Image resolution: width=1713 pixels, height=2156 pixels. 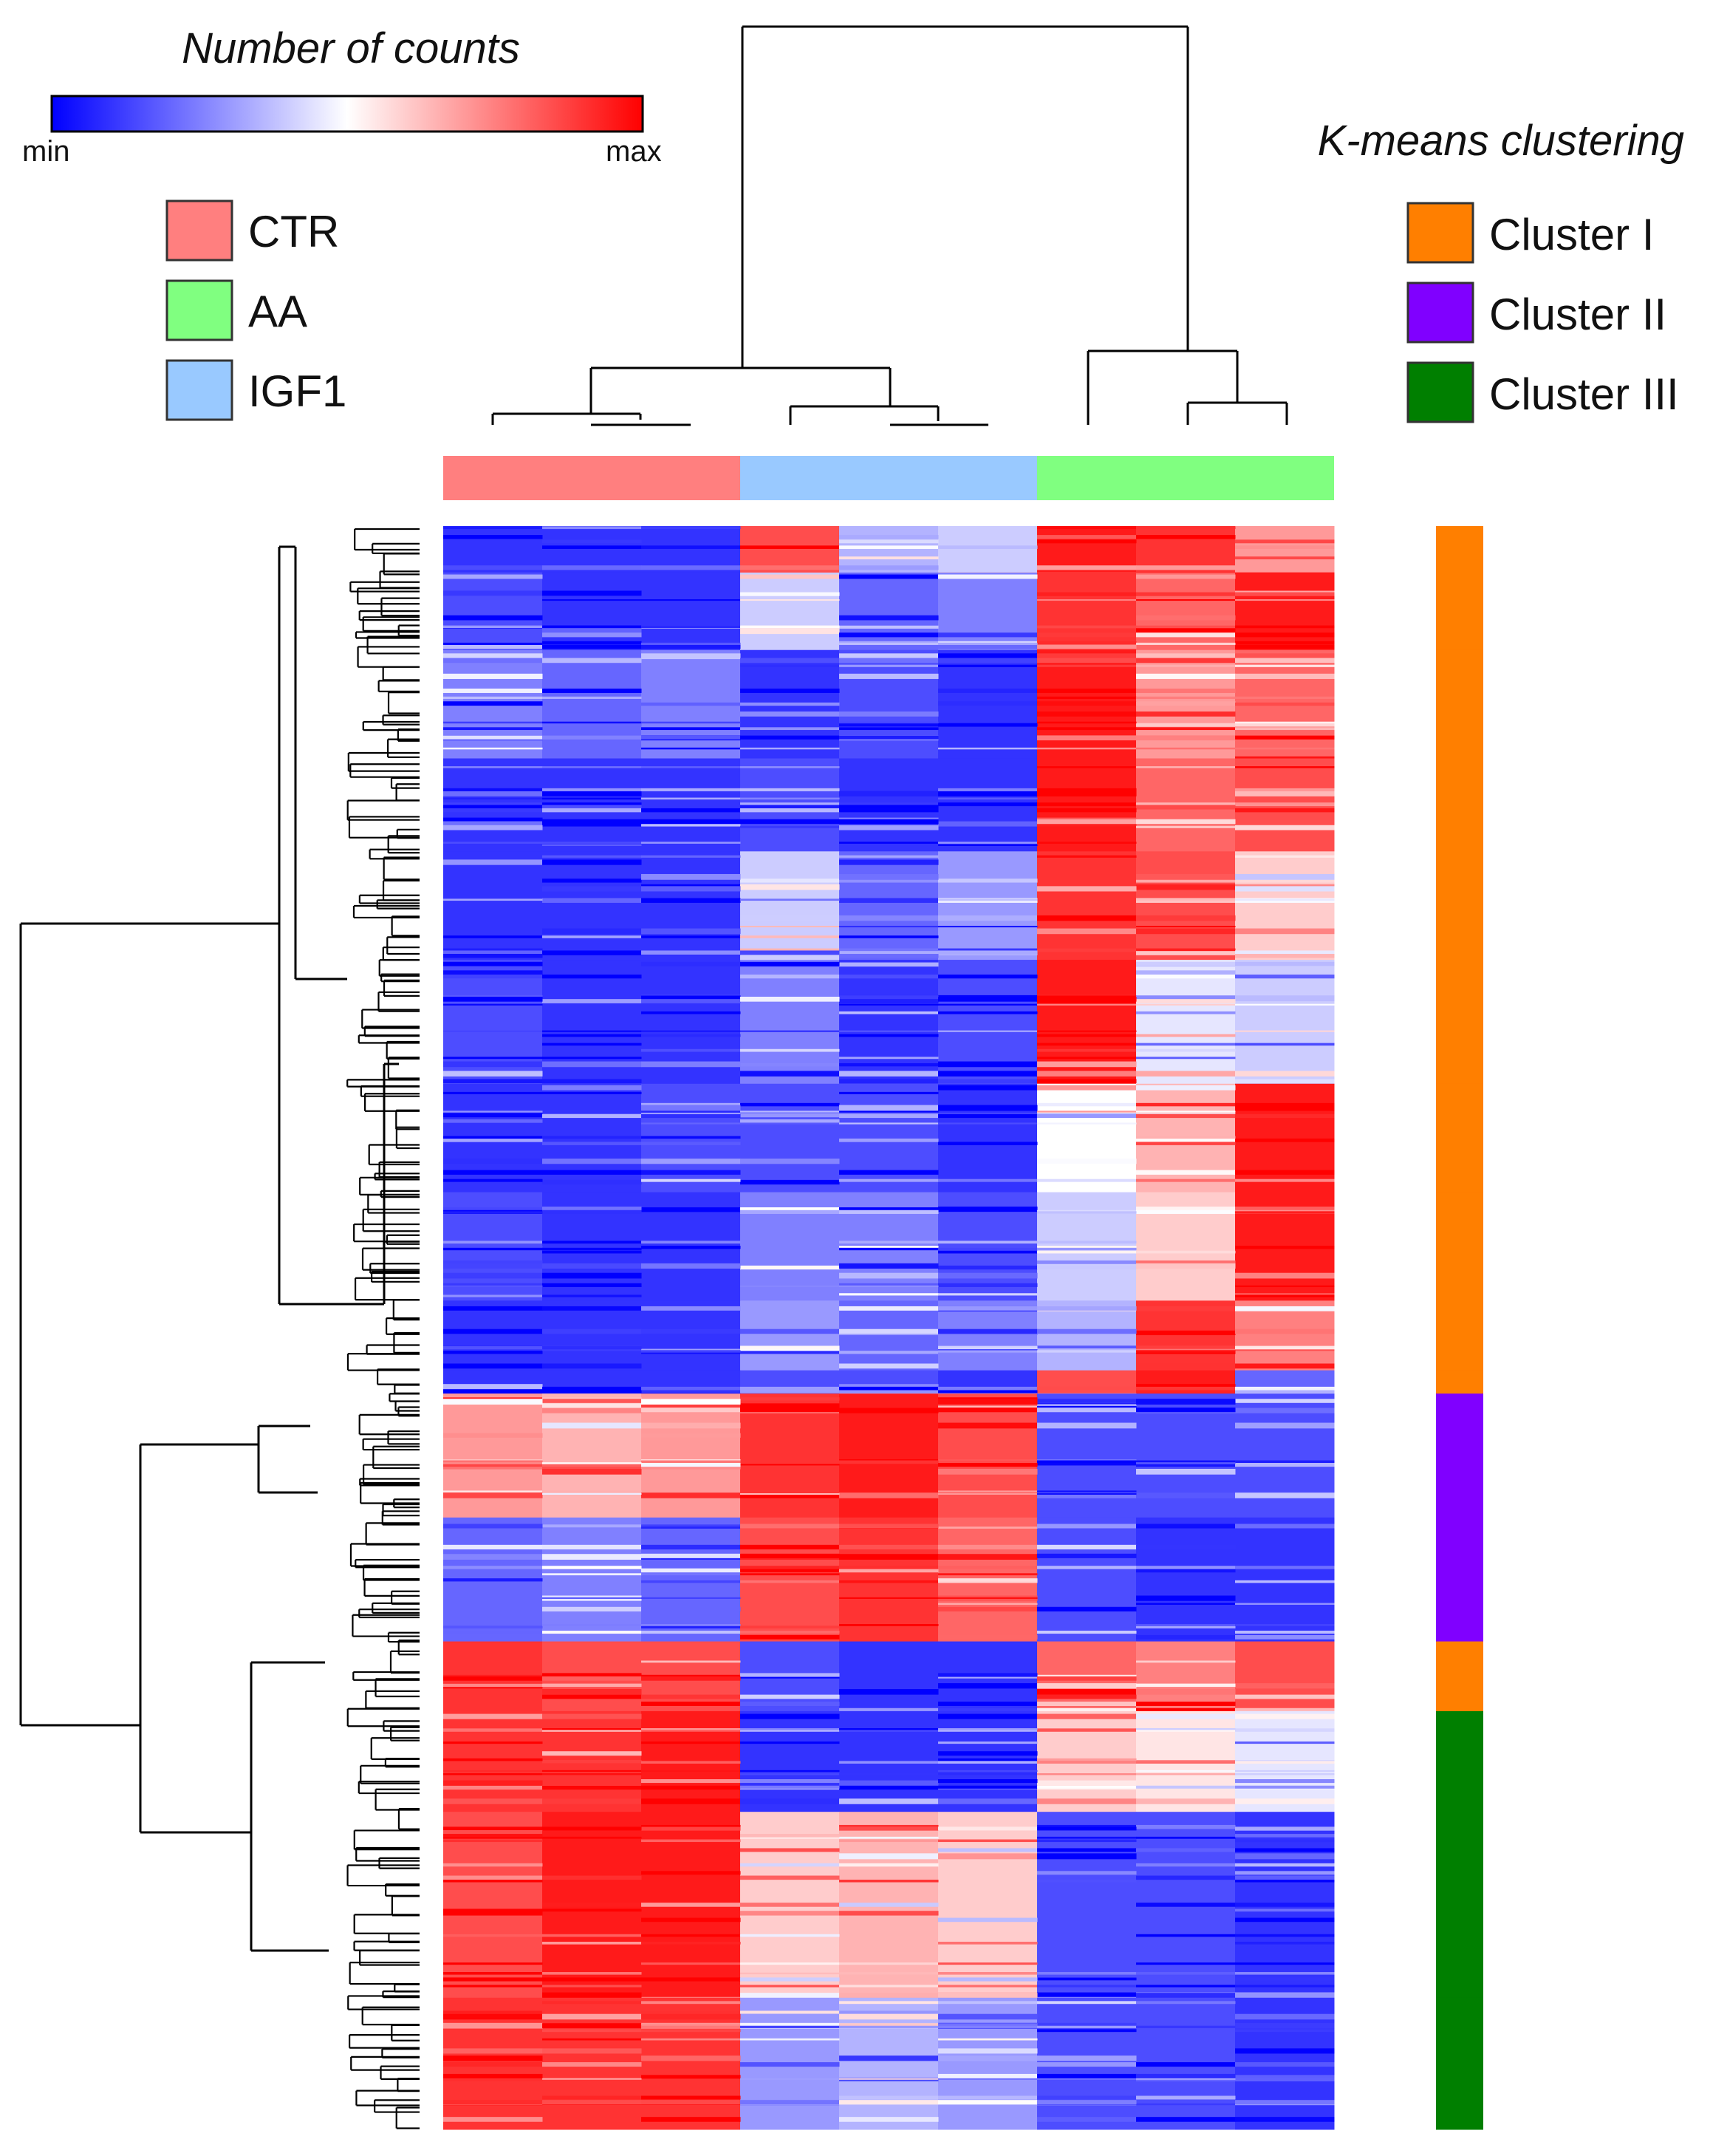 I want to click on row-dendrogram-trunk, so click(x=209, y=1248).